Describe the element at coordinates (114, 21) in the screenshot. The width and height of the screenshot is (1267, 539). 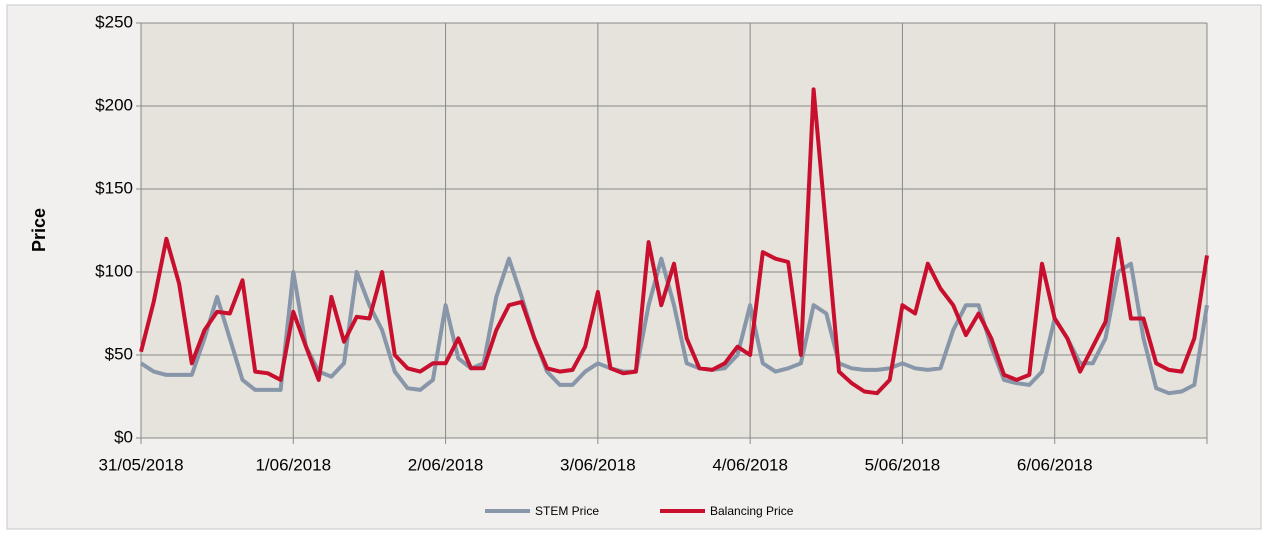
I see `y-tick-label: $250` at that location.